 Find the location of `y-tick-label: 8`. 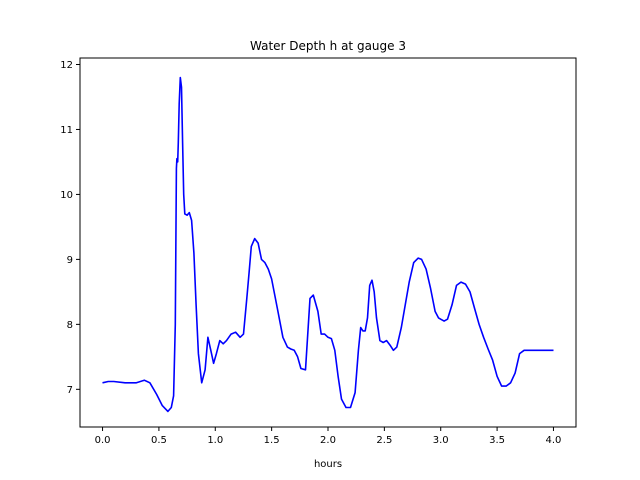

y-tick-label: 8 is located at coordinates (70, 325).